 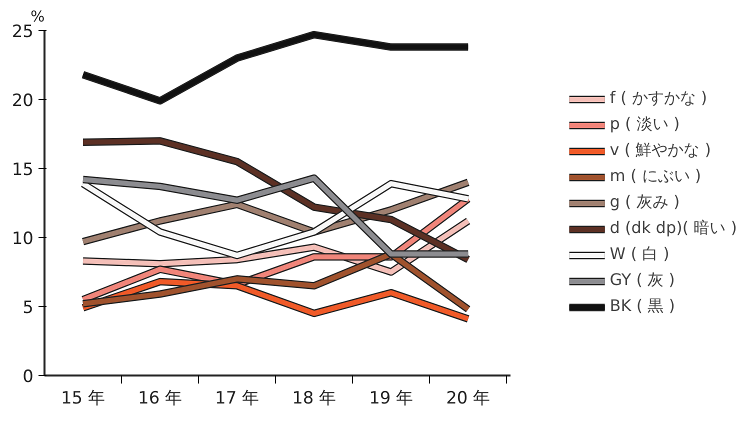 What do you see at coordinates (645, 124) in the screenshot?
I see `legend-label: p ( 淡い )` at bounding box center [645, 124].